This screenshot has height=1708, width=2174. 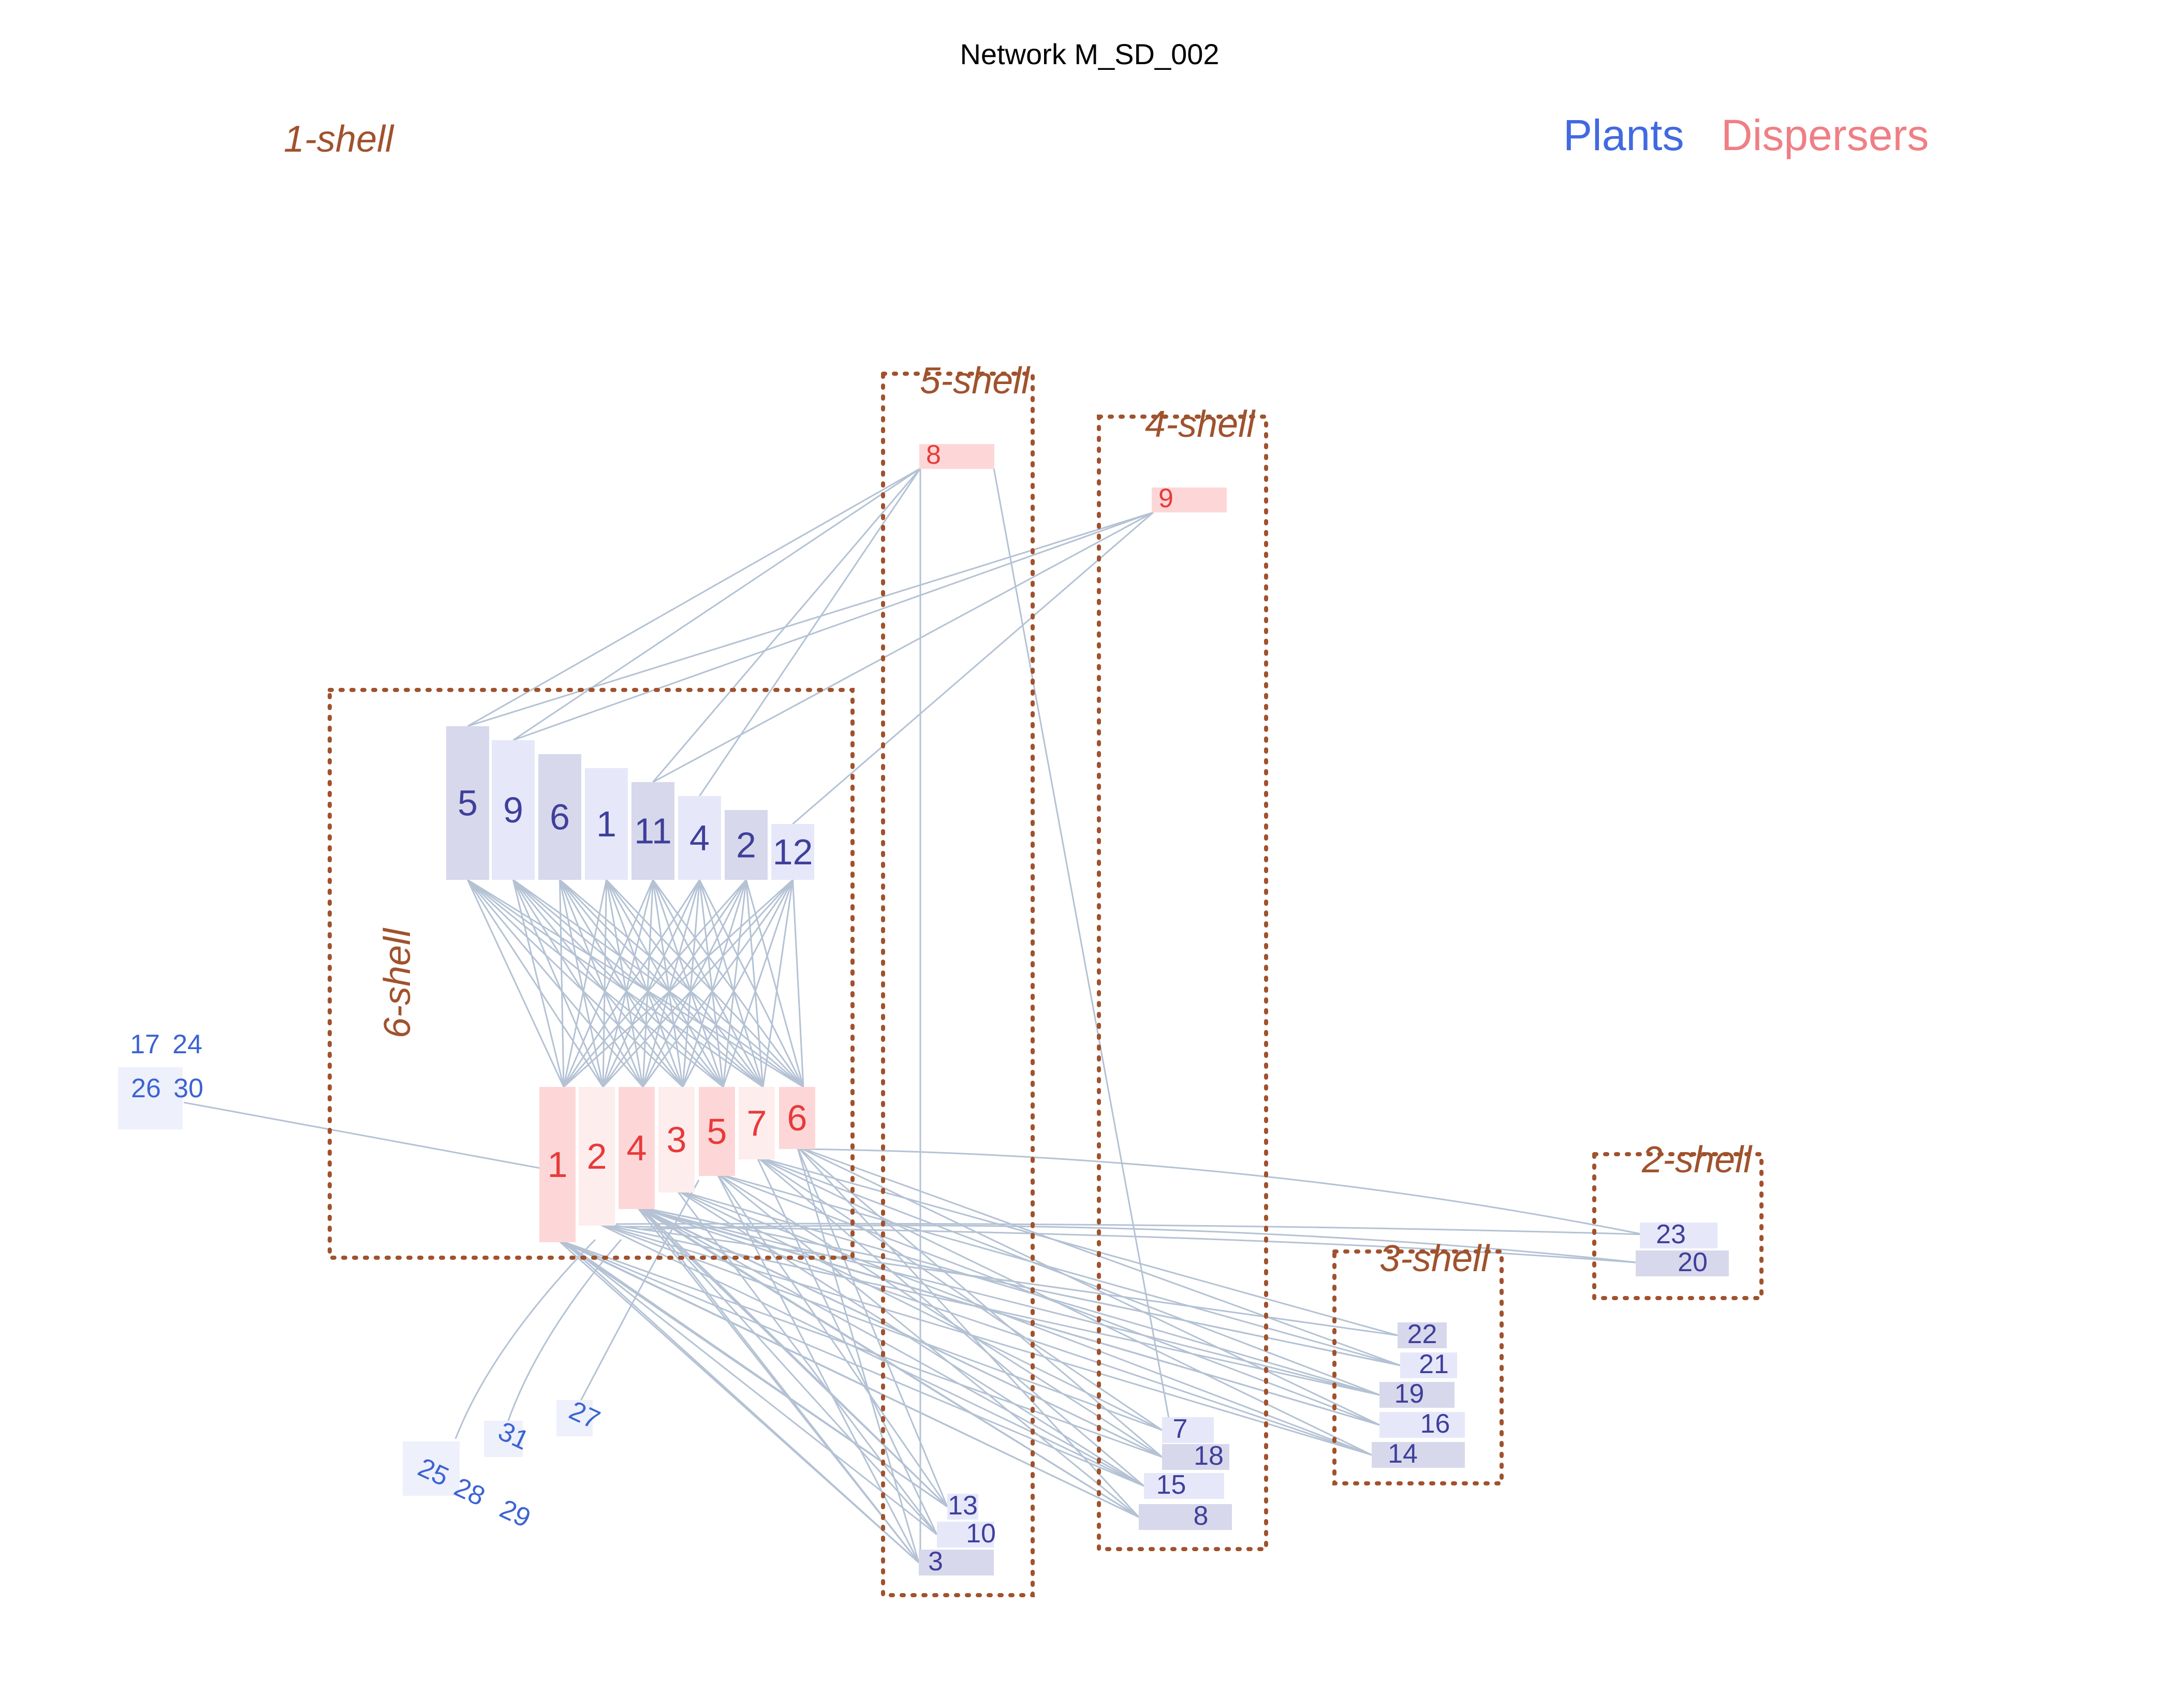 I want to click on edge-d4-p16, so click(x=1010, y=1317).